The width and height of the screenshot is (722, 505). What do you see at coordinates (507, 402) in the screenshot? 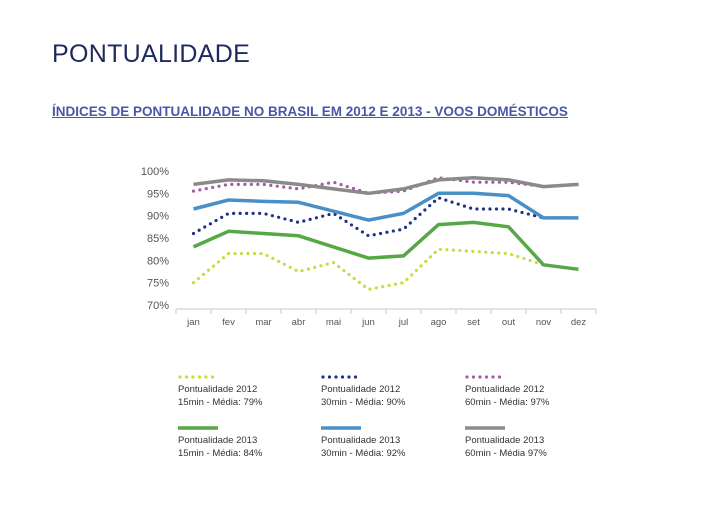
I see `legend-series-detail: 60min - Média: 97%` at bounding box center [507, 402].